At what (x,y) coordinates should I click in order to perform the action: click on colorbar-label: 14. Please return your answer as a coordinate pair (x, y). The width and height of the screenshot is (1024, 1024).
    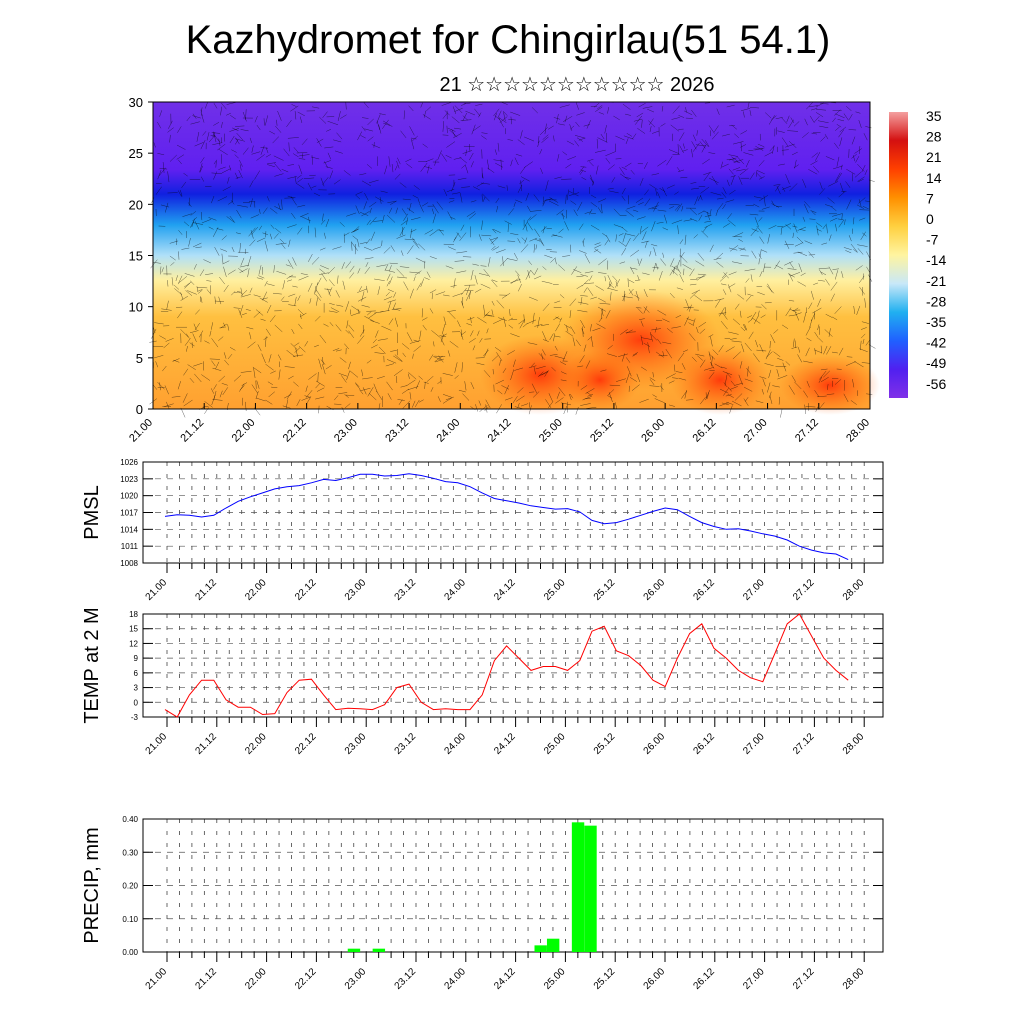
    Looking at the image, I should click on (934, 178).